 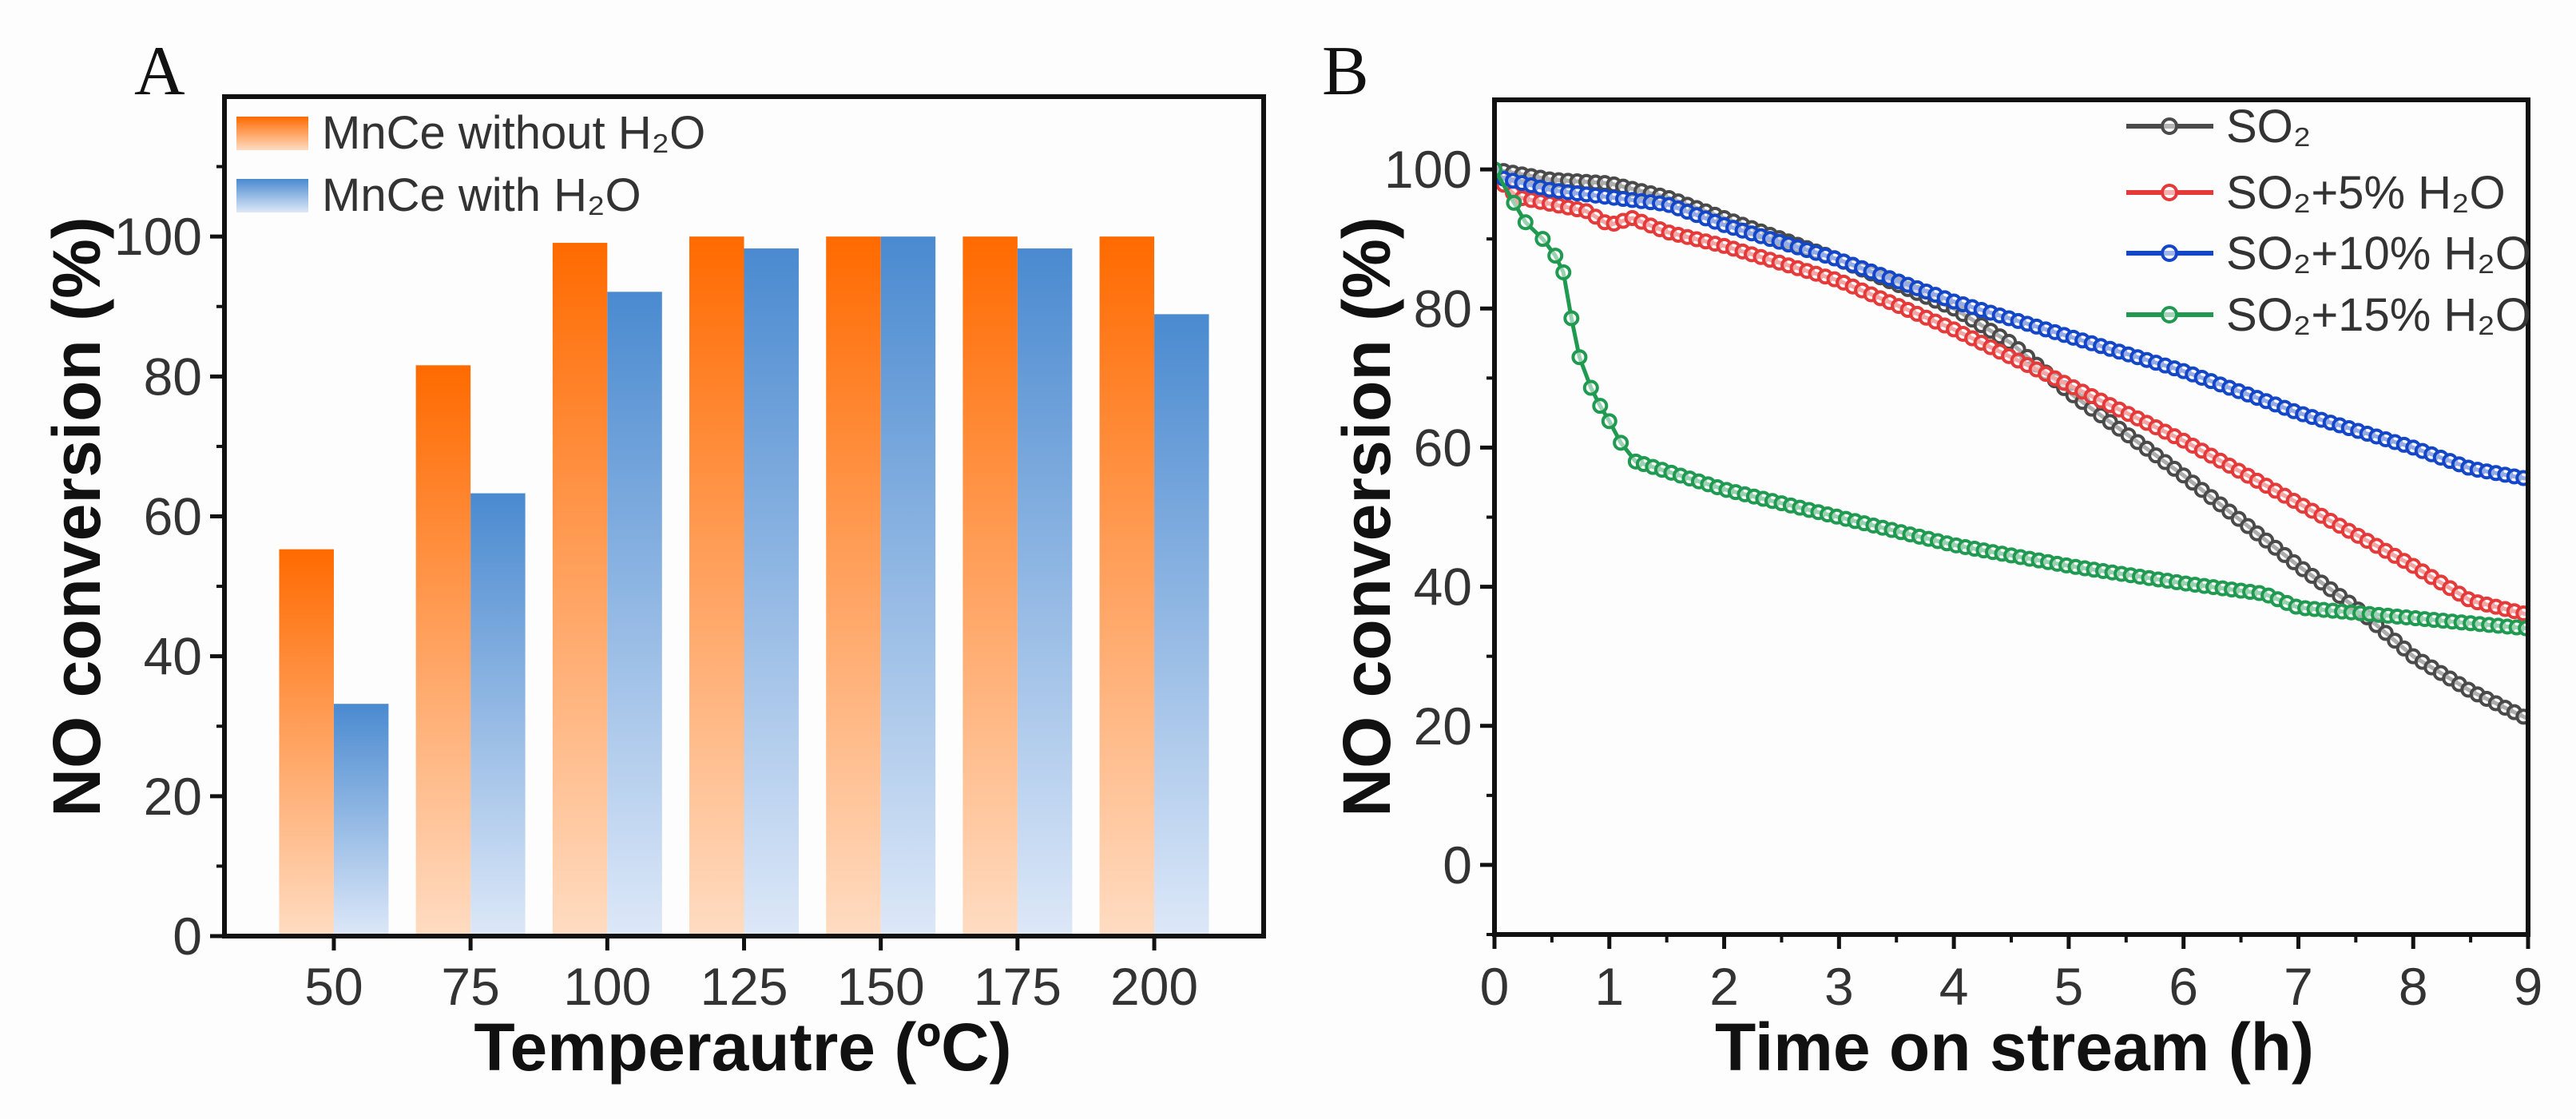 I want to click on x-tick-label-a: 75, so click(x=470, y=986).